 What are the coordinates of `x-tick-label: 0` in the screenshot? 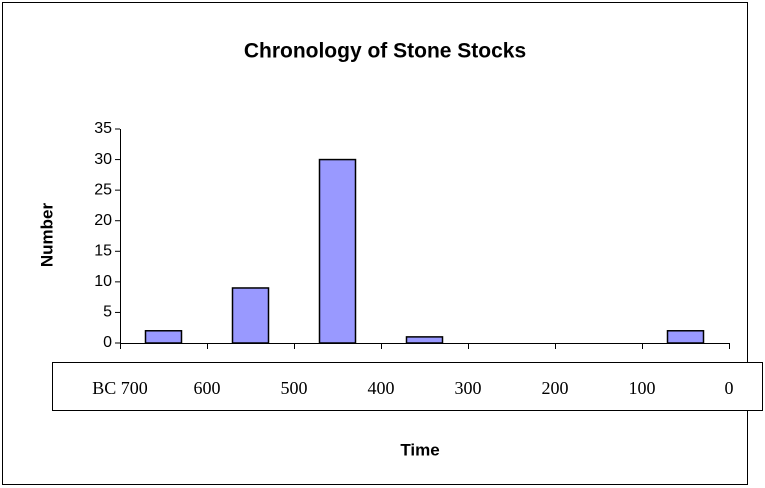 It's located at (729, 388).